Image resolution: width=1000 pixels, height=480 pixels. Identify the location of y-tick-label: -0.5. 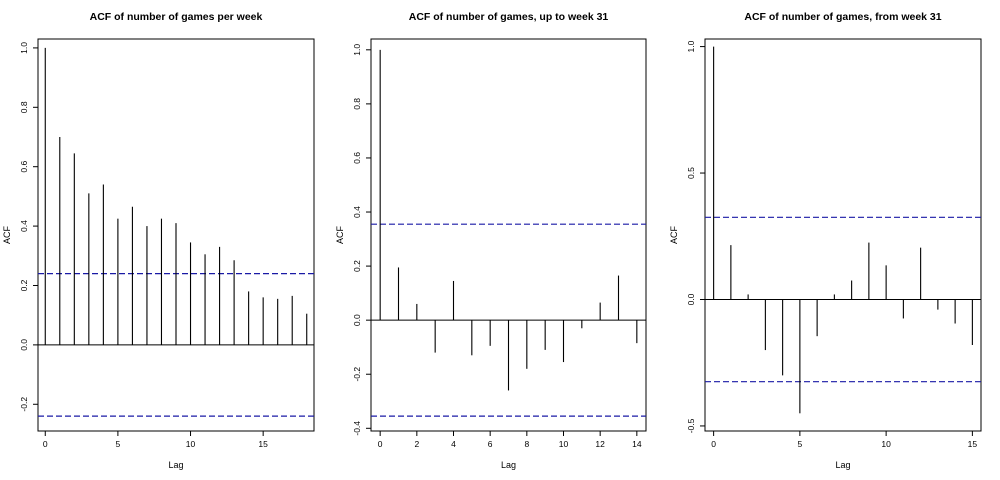
(691, 425).